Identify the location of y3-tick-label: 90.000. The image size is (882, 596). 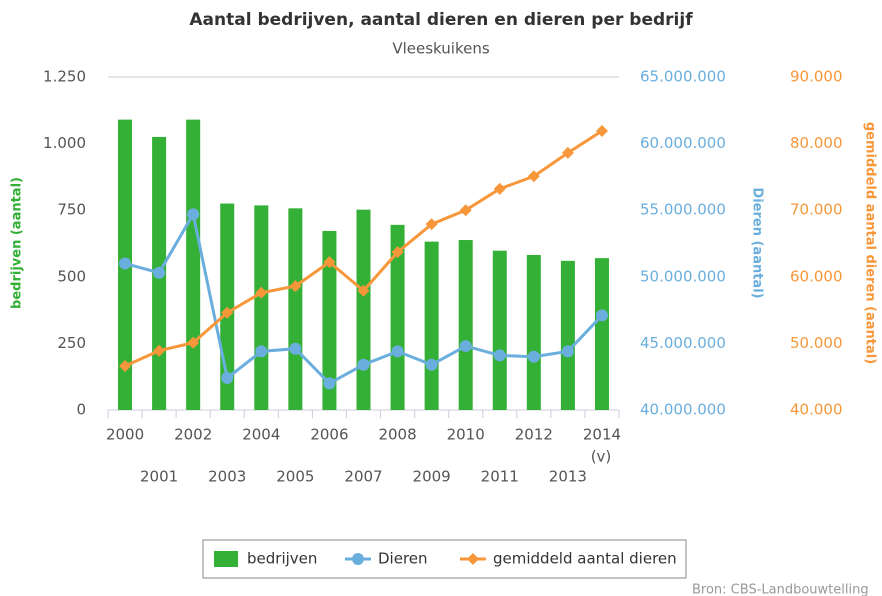
(816, 77).